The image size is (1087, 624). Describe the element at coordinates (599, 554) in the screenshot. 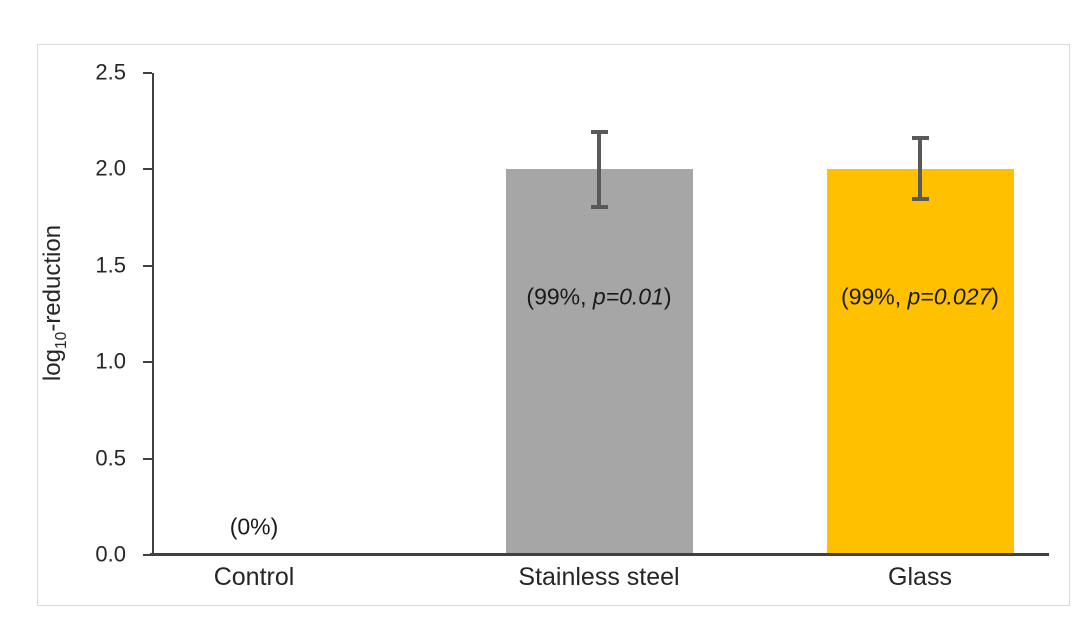

I see `x-axis-line` at that location.